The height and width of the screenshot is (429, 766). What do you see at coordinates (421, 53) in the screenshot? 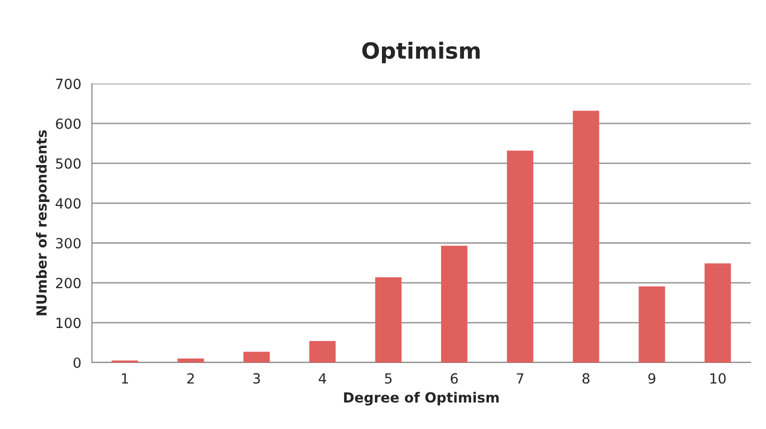
I see `chart-title: Optimism` at bounding box center [421, 53].